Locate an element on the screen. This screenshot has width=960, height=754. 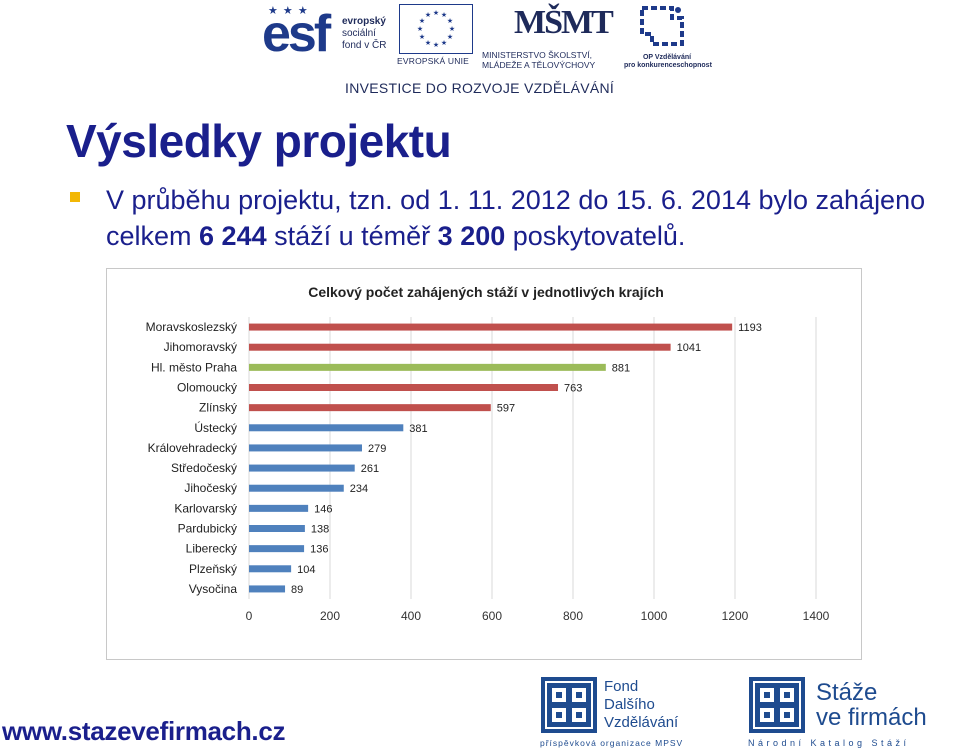
staze-line-1: Stáže is located at coordinates (847, 692).